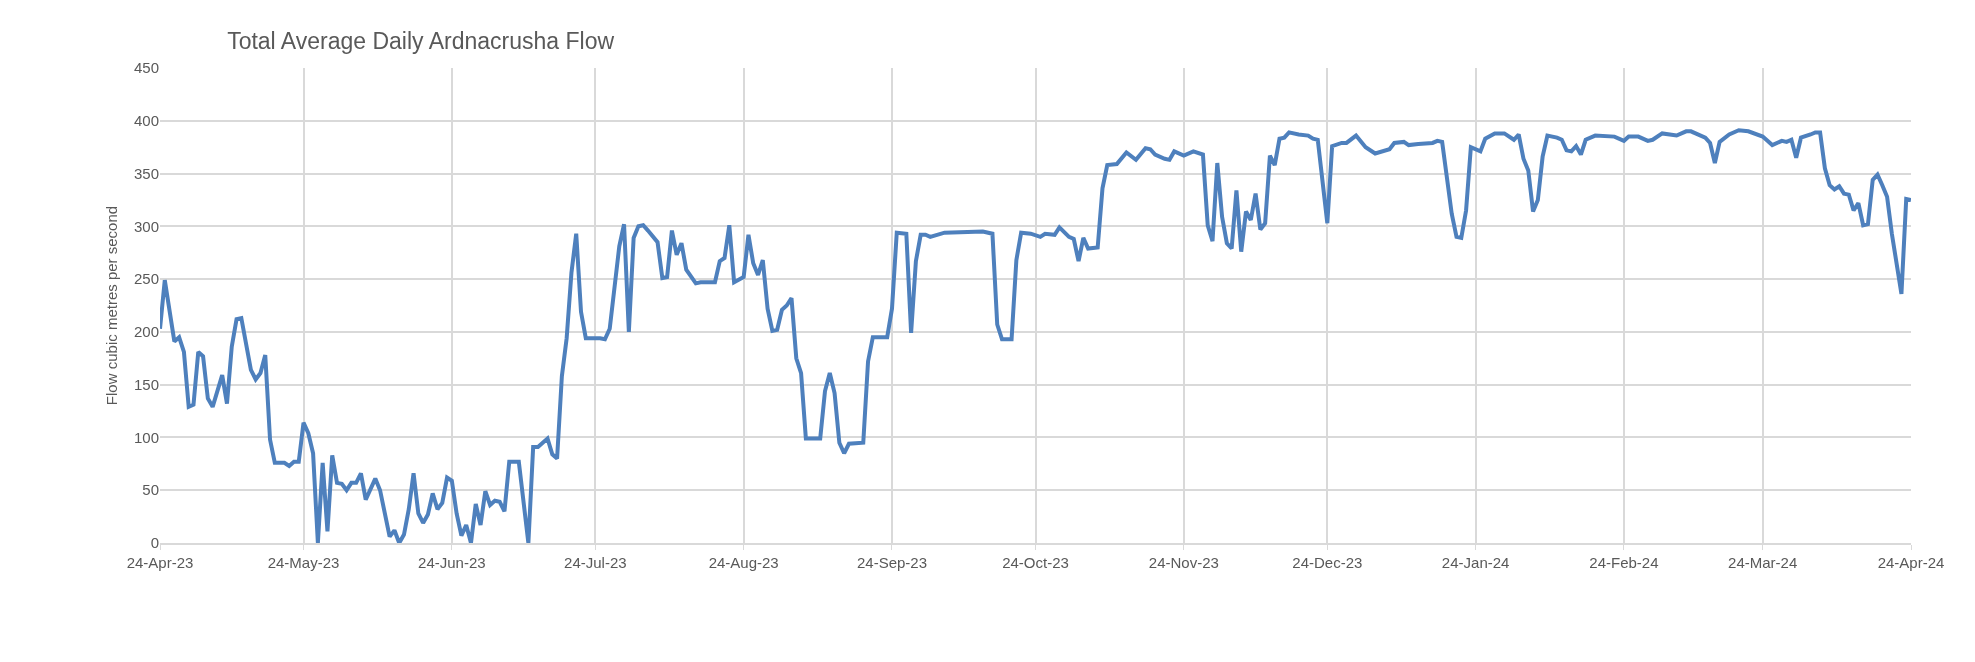  Describe the element at coordinates (150, 490) in the screenshot. I see `y-tick-label: 50` at that location.